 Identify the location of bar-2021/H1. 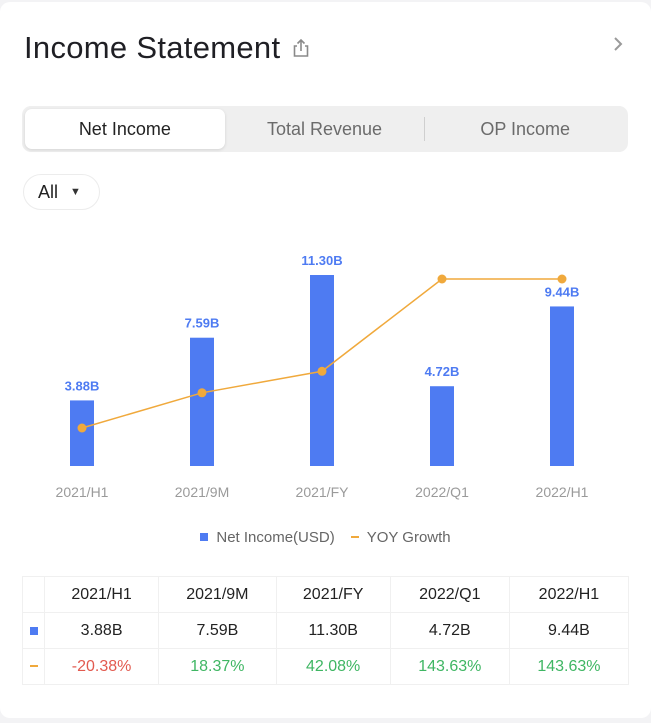
(82, 433).